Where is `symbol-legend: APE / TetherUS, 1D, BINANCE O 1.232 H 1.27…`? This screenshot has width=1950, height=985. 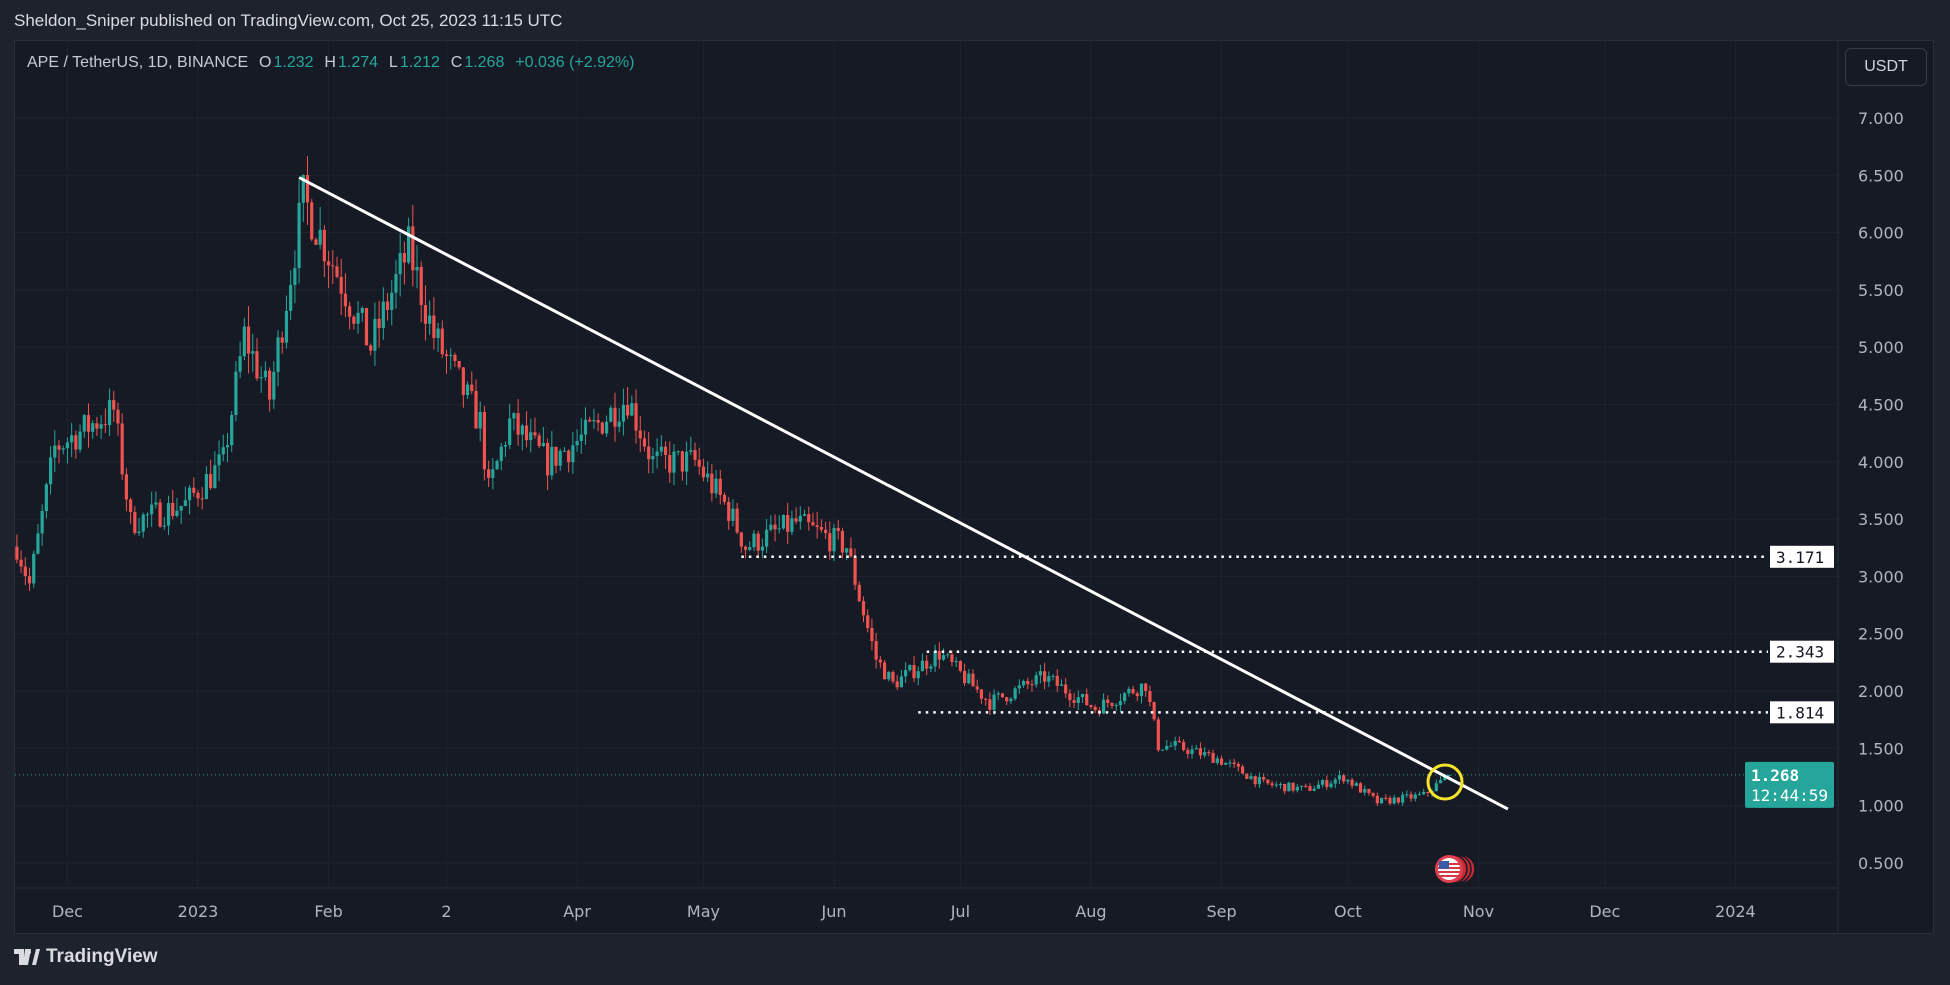
symbol-legend: APE / TetherUS, 1D, BINANCE O 1.232 H 1.27… is located at coordinates (331, 63).